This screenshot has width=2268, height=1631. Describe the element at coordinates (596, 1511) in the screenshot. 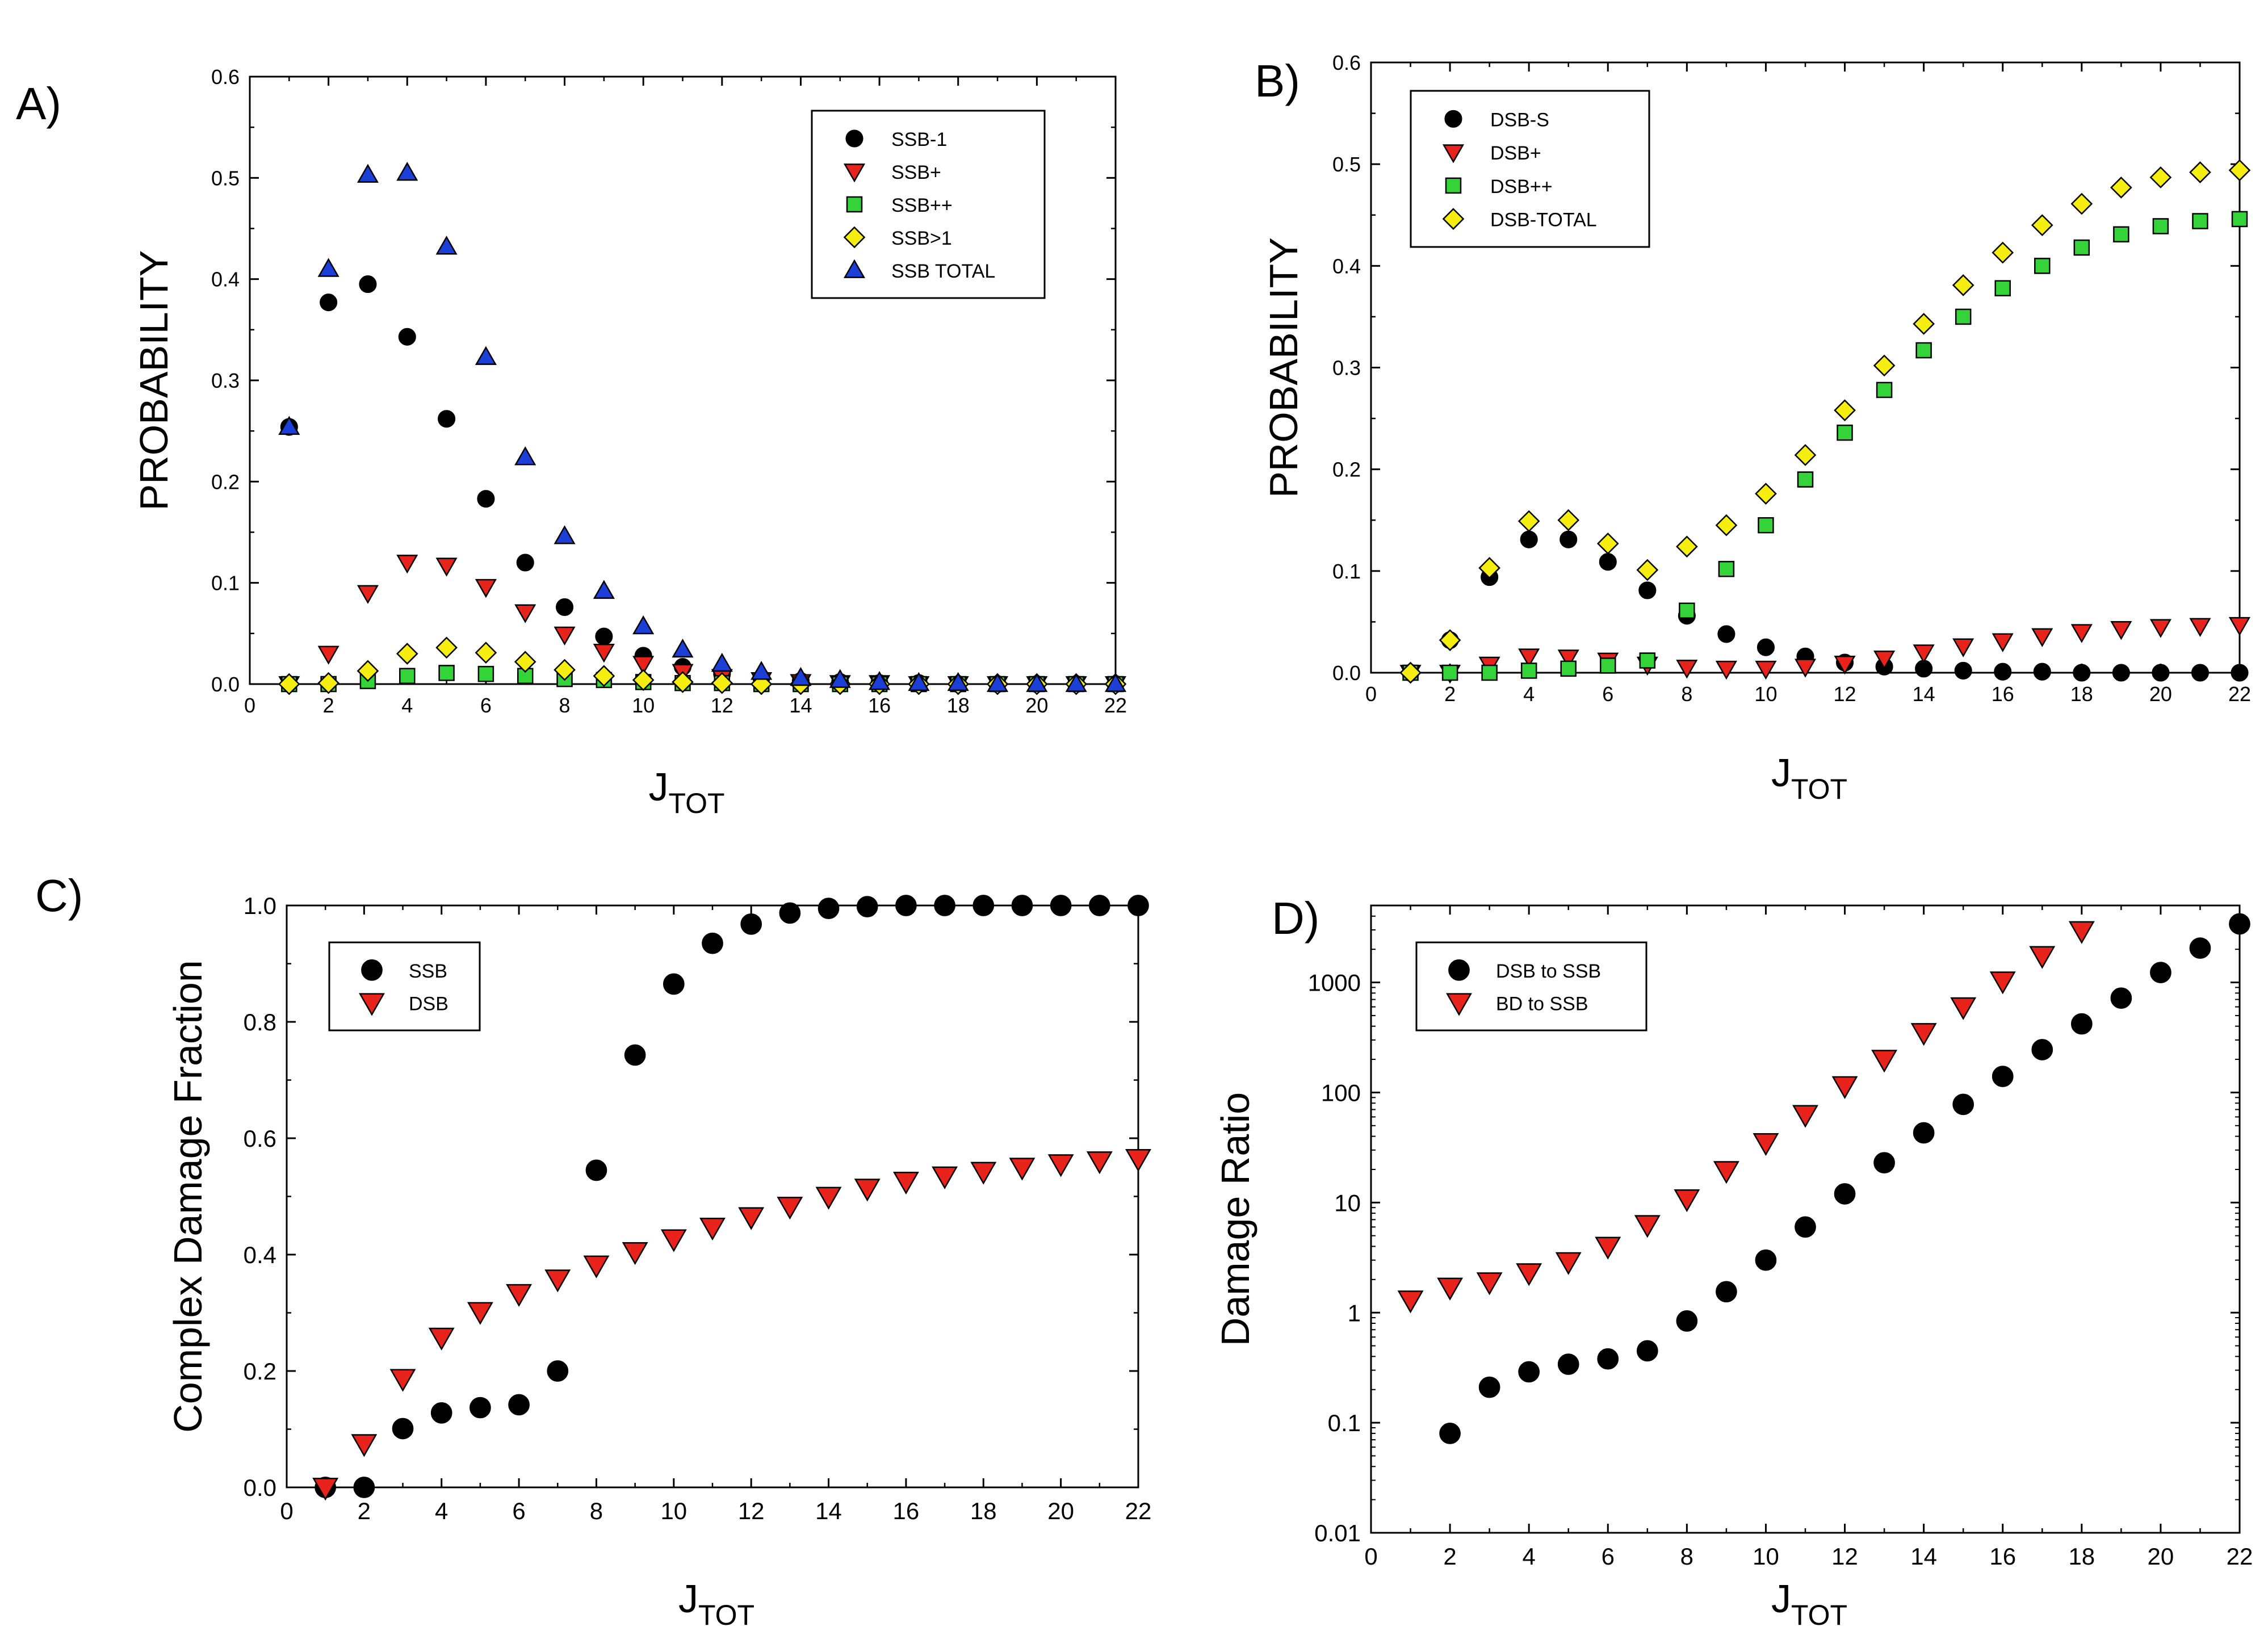

I see `x-tick-label: 8` at that location.